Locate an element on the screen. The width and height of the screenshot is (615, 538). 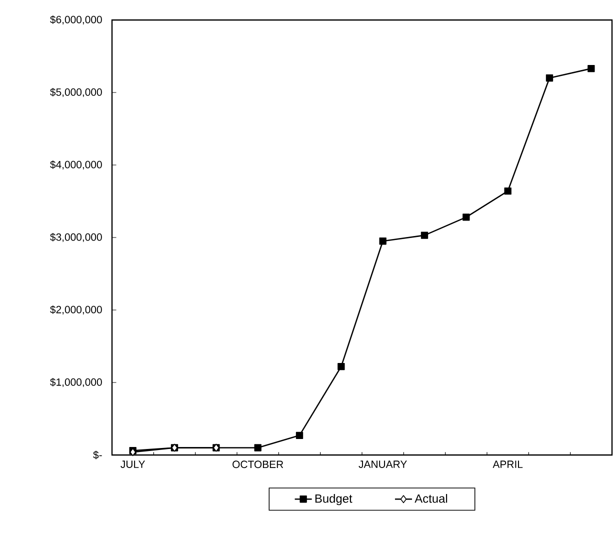
x-tick-label: JANUARY is located at coordinates (382, 464).